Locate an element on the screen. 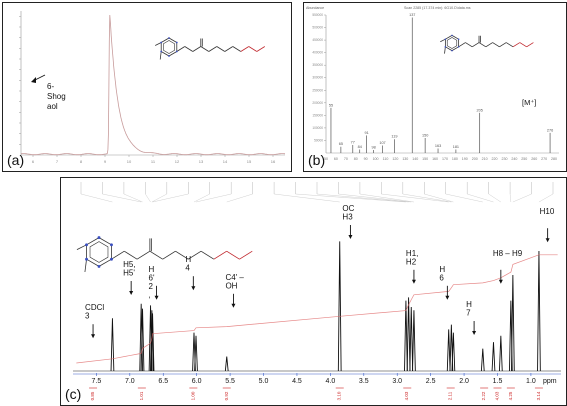  b-y-tick-label: 150000 is located at coordinates (317, 115).